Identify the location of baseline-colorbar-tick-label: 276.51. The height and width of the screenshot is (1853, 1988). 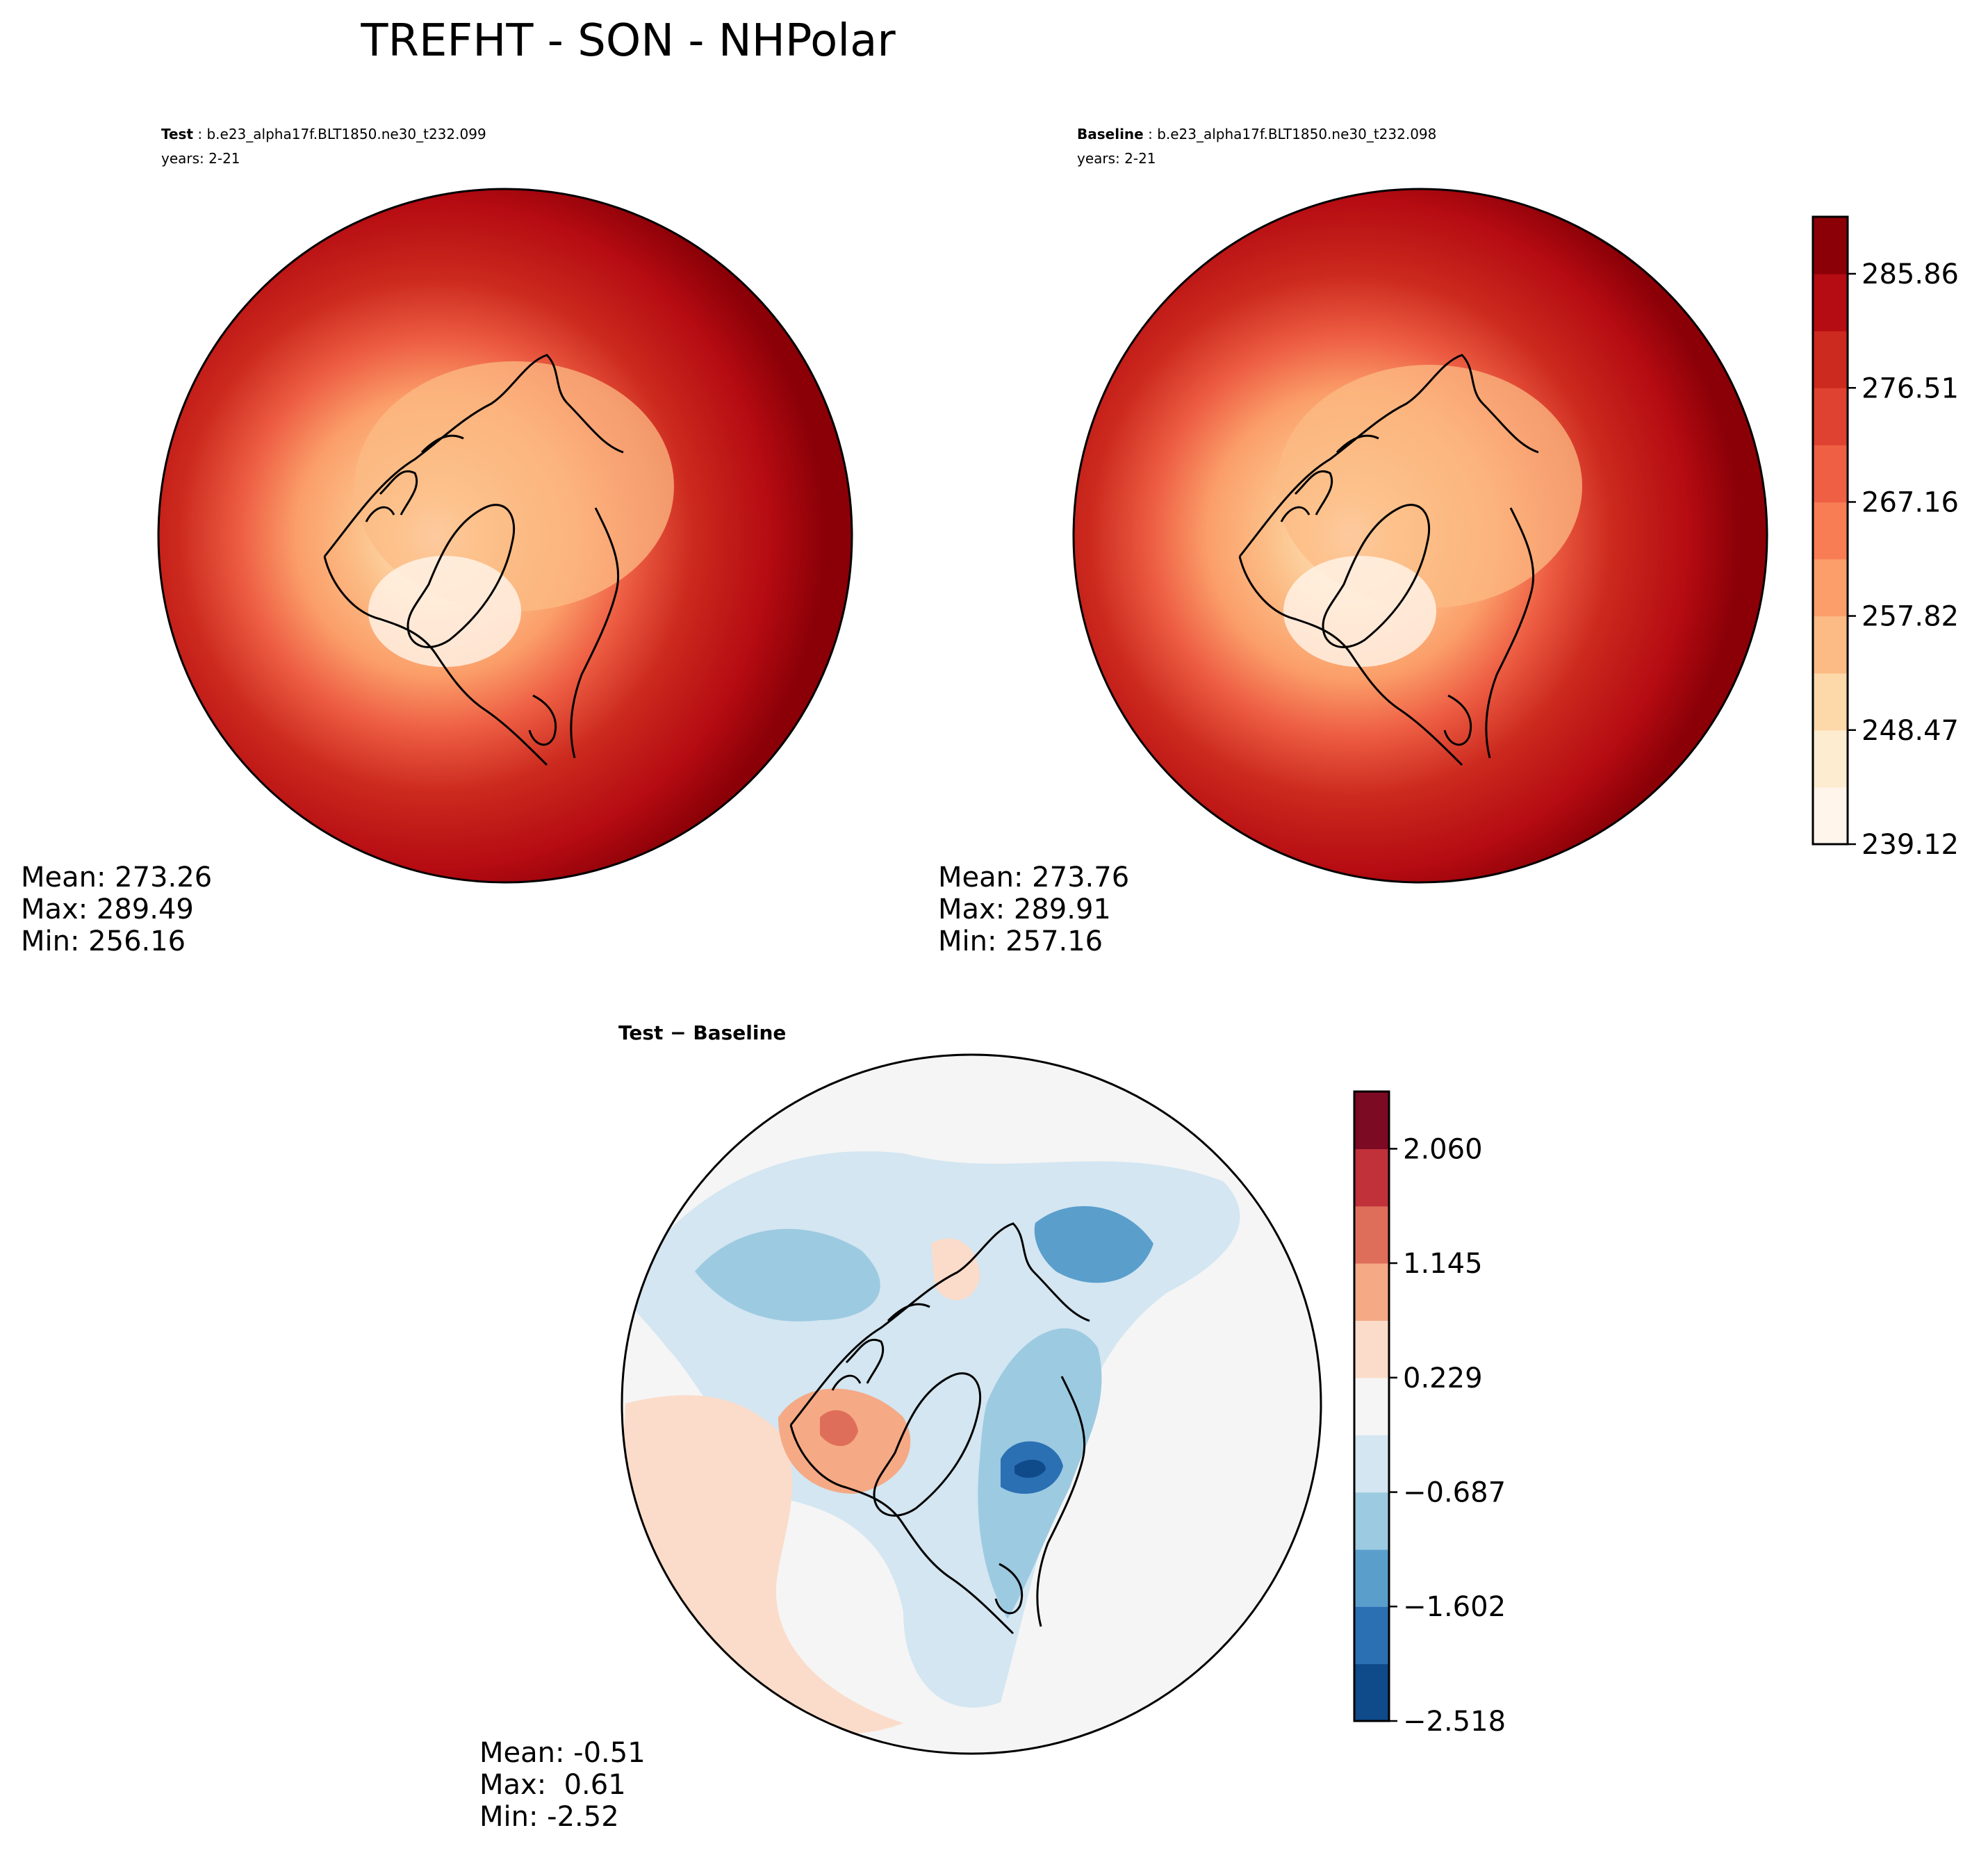
(1910, 388).